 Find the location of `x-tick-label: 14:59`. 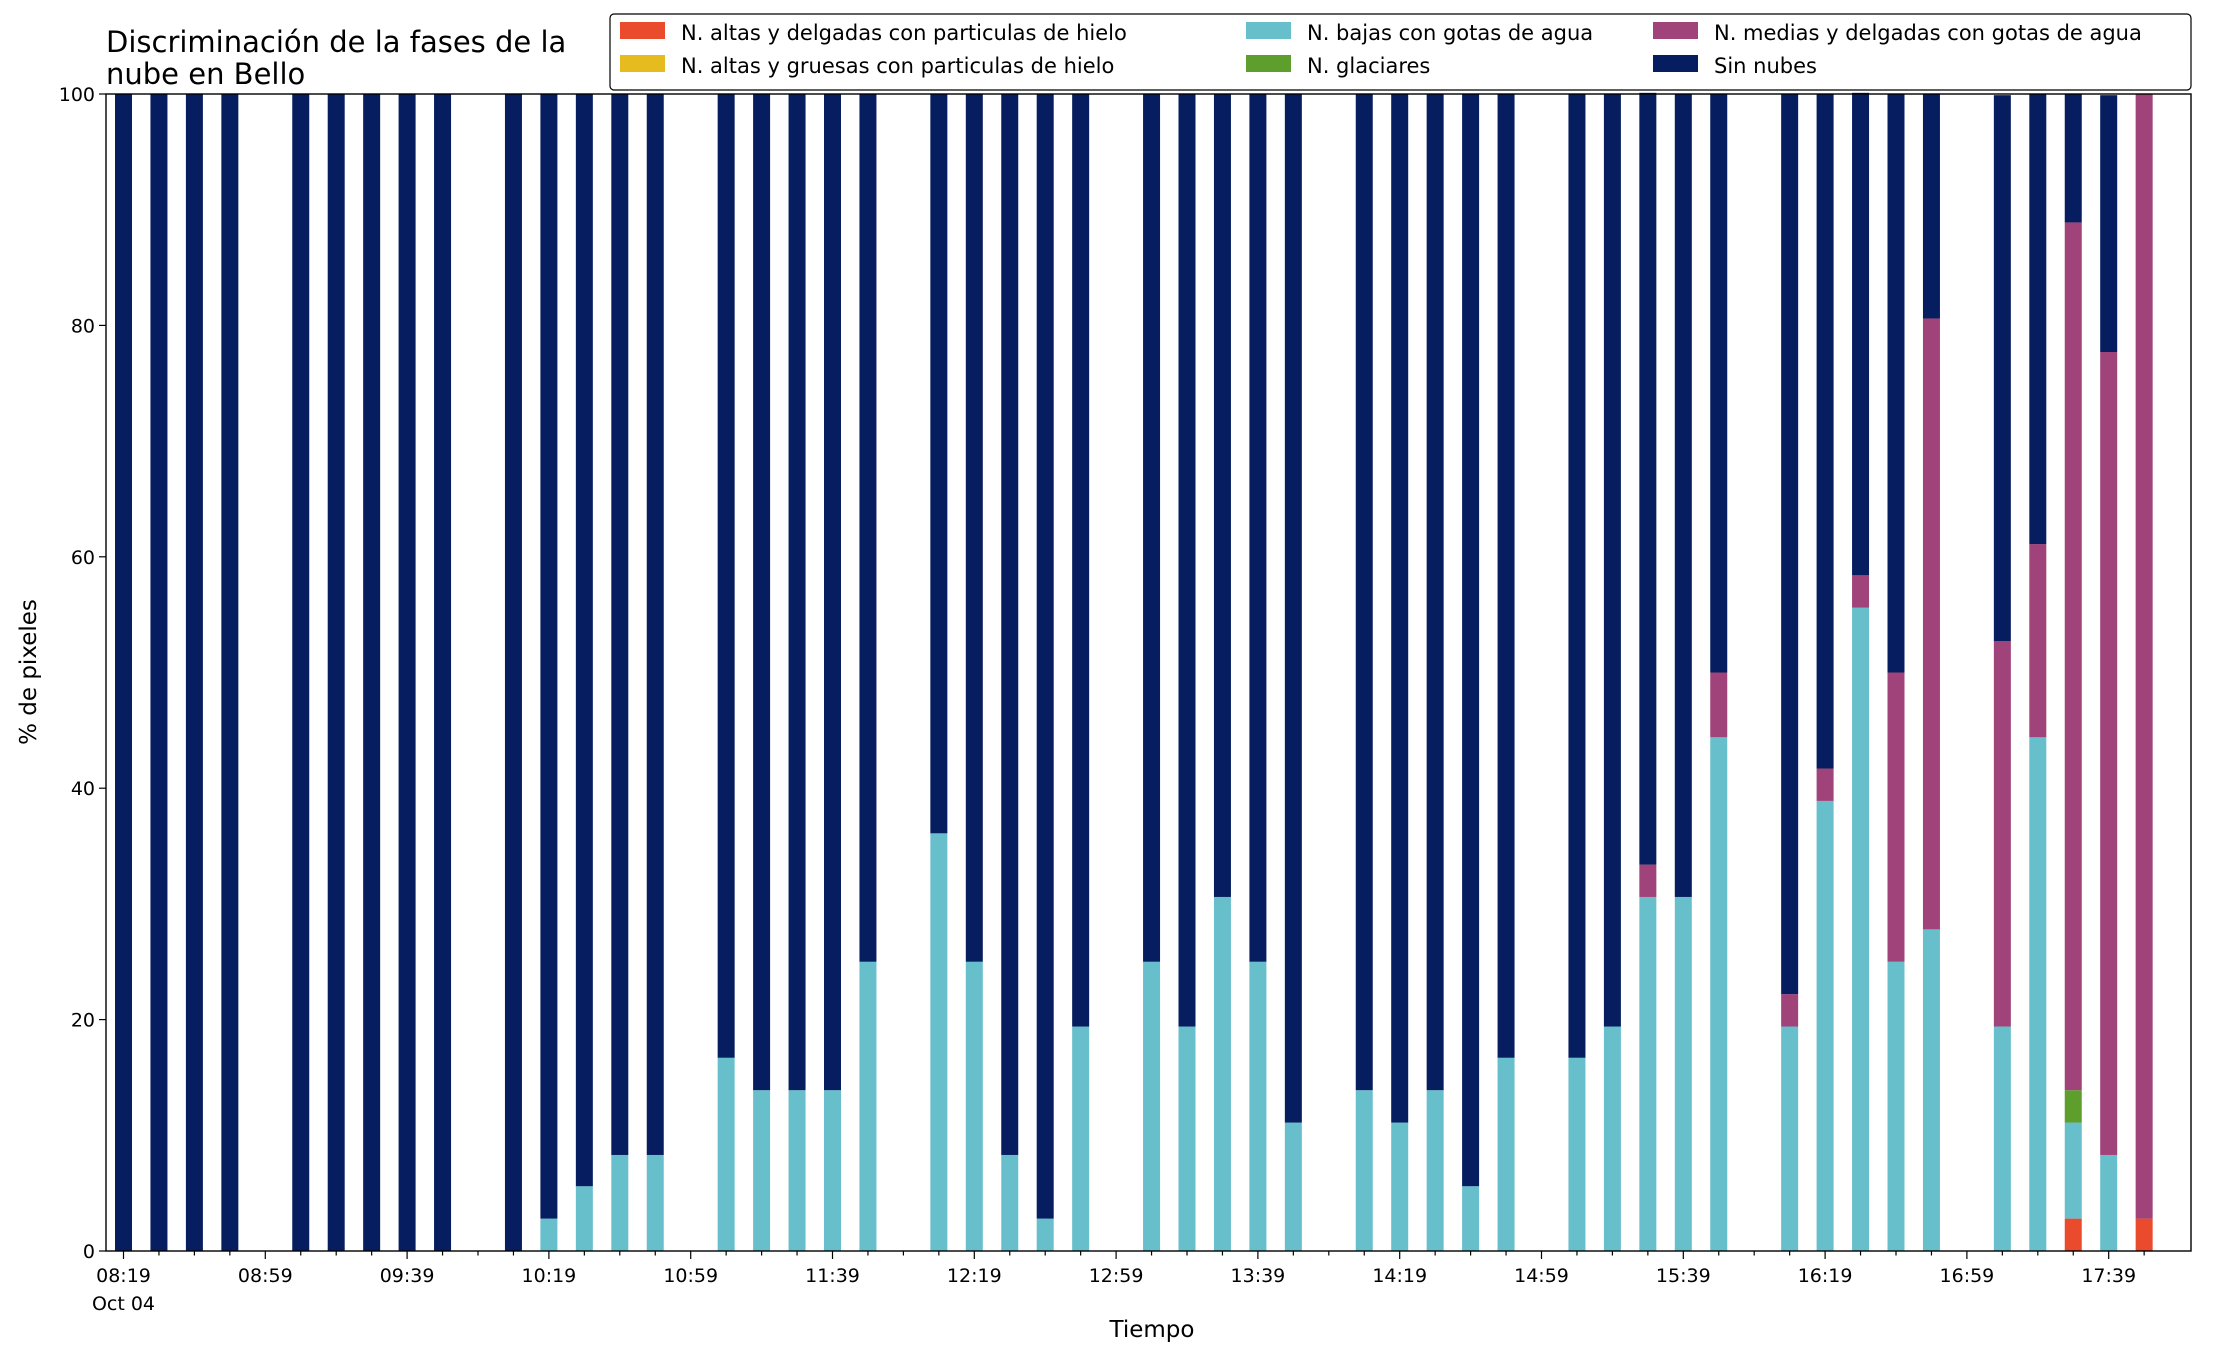

x-tick-label: 14:59 is located at coordinates (1541, 1276).